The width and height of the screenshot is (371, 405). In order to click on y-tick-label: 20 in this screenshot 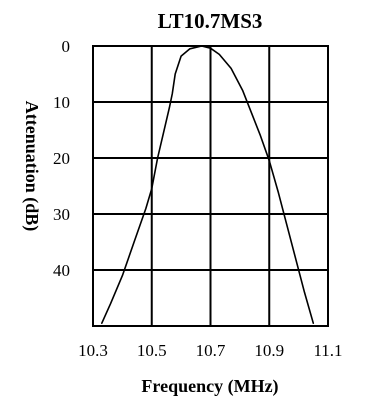, I will do `click(61, 158)`.